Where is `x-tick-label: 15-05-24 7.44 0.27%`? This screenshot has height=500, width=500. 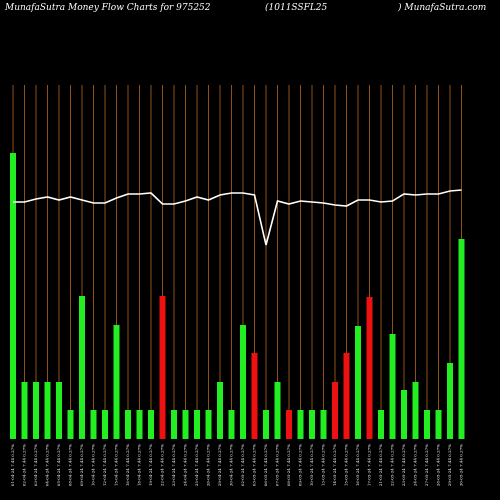 x-tick-label: 15-05-24 7.44 0.27% is located at coordinates (346, 465).